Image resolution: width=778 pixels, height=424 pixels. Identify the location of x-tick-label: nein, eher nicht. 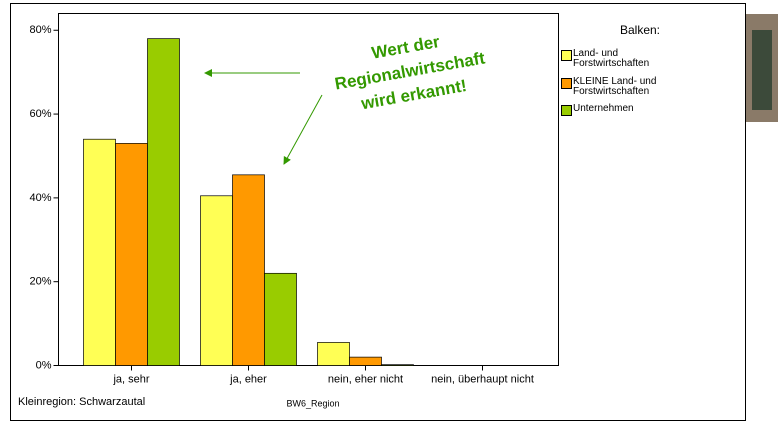
(365, 379).